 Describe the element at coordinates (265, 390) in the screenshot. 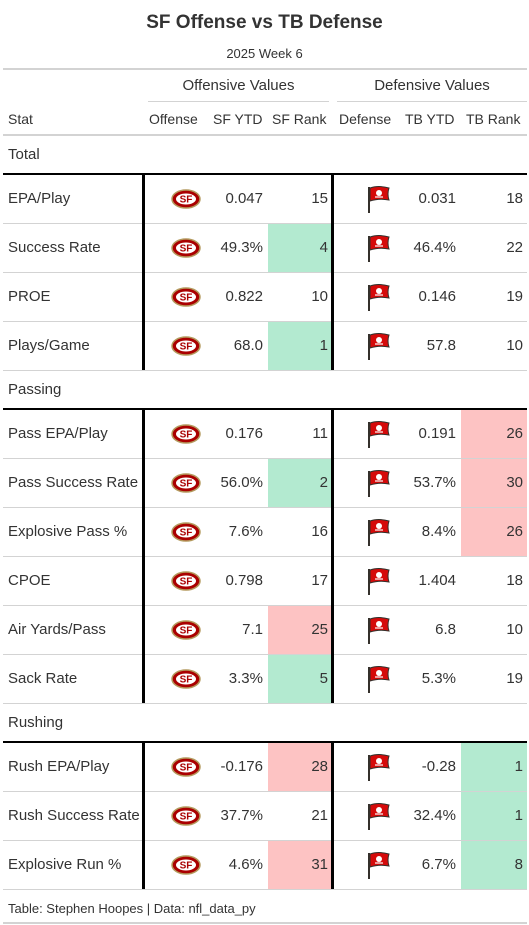

I see `group-row-passing: Passing` at that location.